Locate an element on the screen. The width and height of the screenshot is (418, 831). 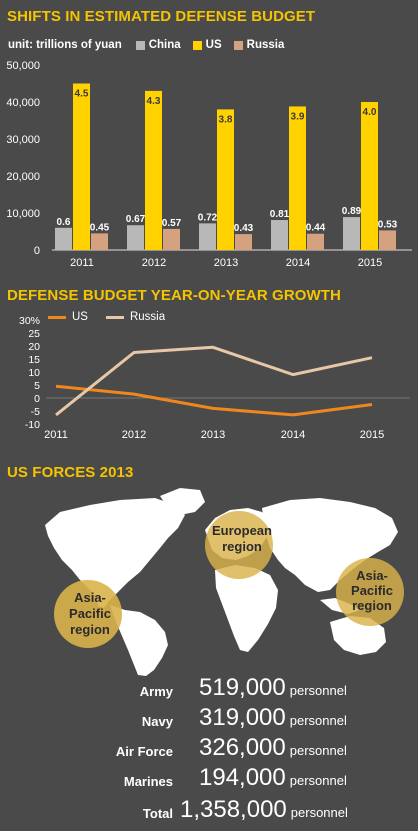
bar-us-2013 is located at coordinates (225, 180).